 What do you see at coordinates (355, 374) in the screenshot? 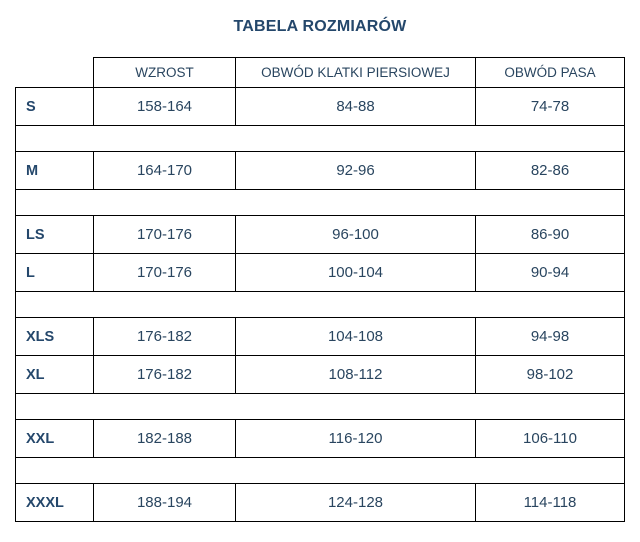
I see `chest-value-cell: 108-112` at bounding box center [355, 374].